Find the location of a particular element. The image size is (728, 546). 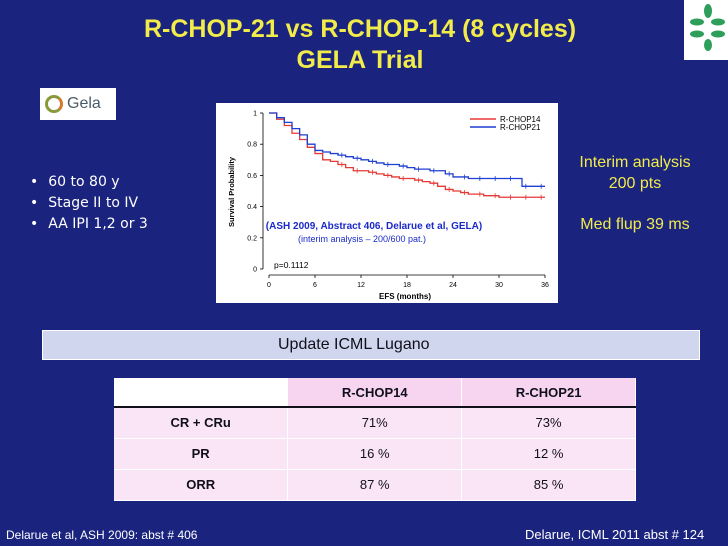

x-tick-label: 12 is located at coordinates (361, 285).